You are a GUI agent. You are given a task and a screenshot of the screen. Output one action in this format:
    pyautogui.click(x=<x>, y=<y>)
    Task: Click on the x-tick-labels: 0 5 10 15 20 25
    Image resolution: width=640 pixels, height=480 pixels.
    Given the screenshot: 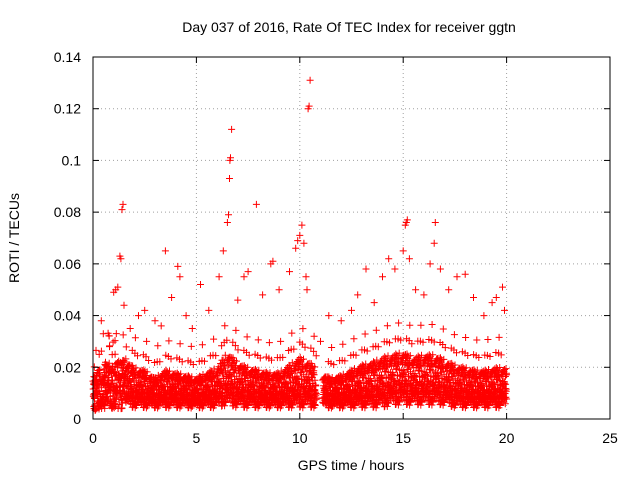 What is the action you would take?
    pyautogui.click(x=353, y=438)
    